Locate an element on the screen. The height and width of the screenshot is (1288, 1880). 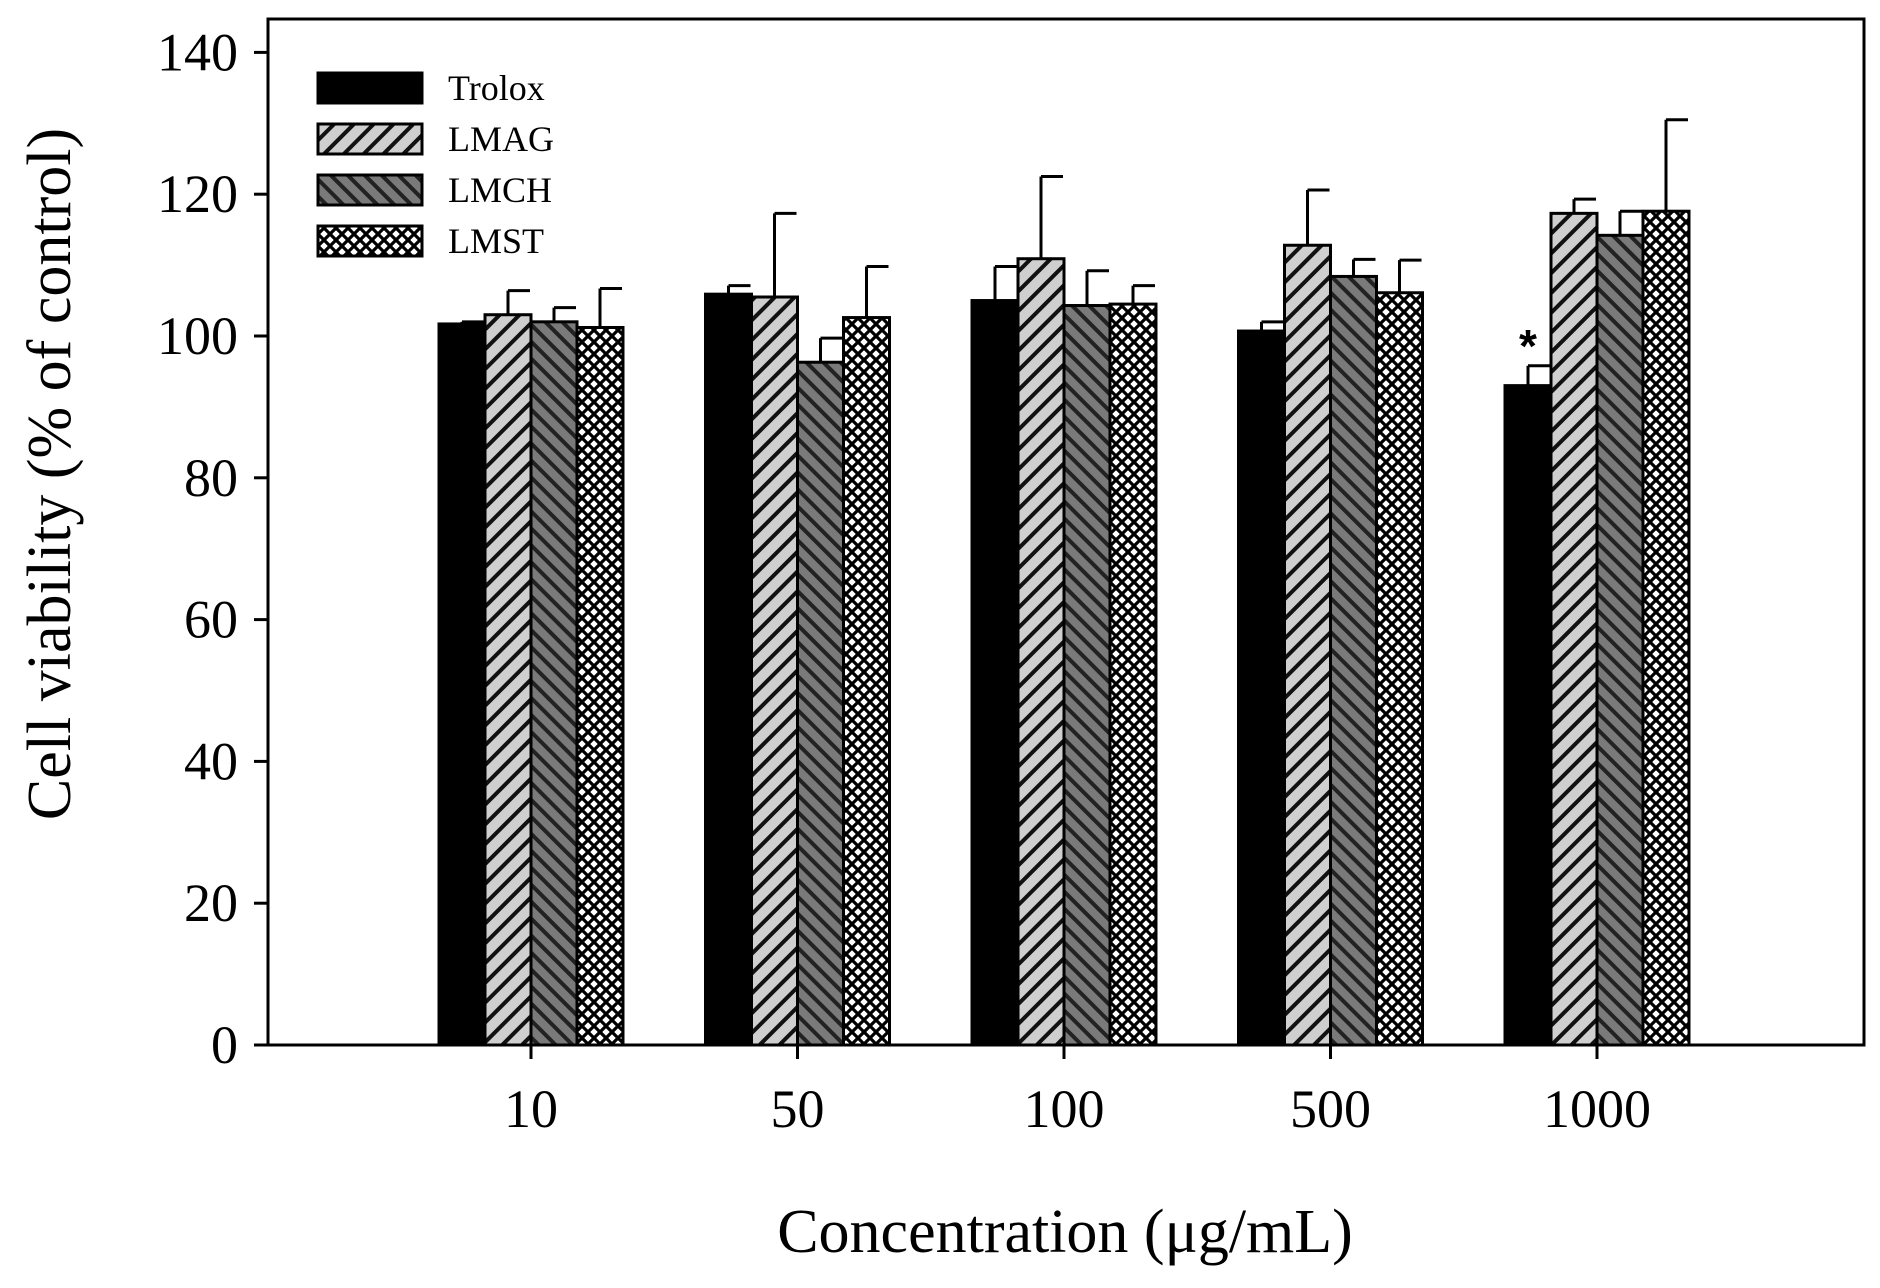
significance-asterisk: * is located at coordinates (1528, 346).